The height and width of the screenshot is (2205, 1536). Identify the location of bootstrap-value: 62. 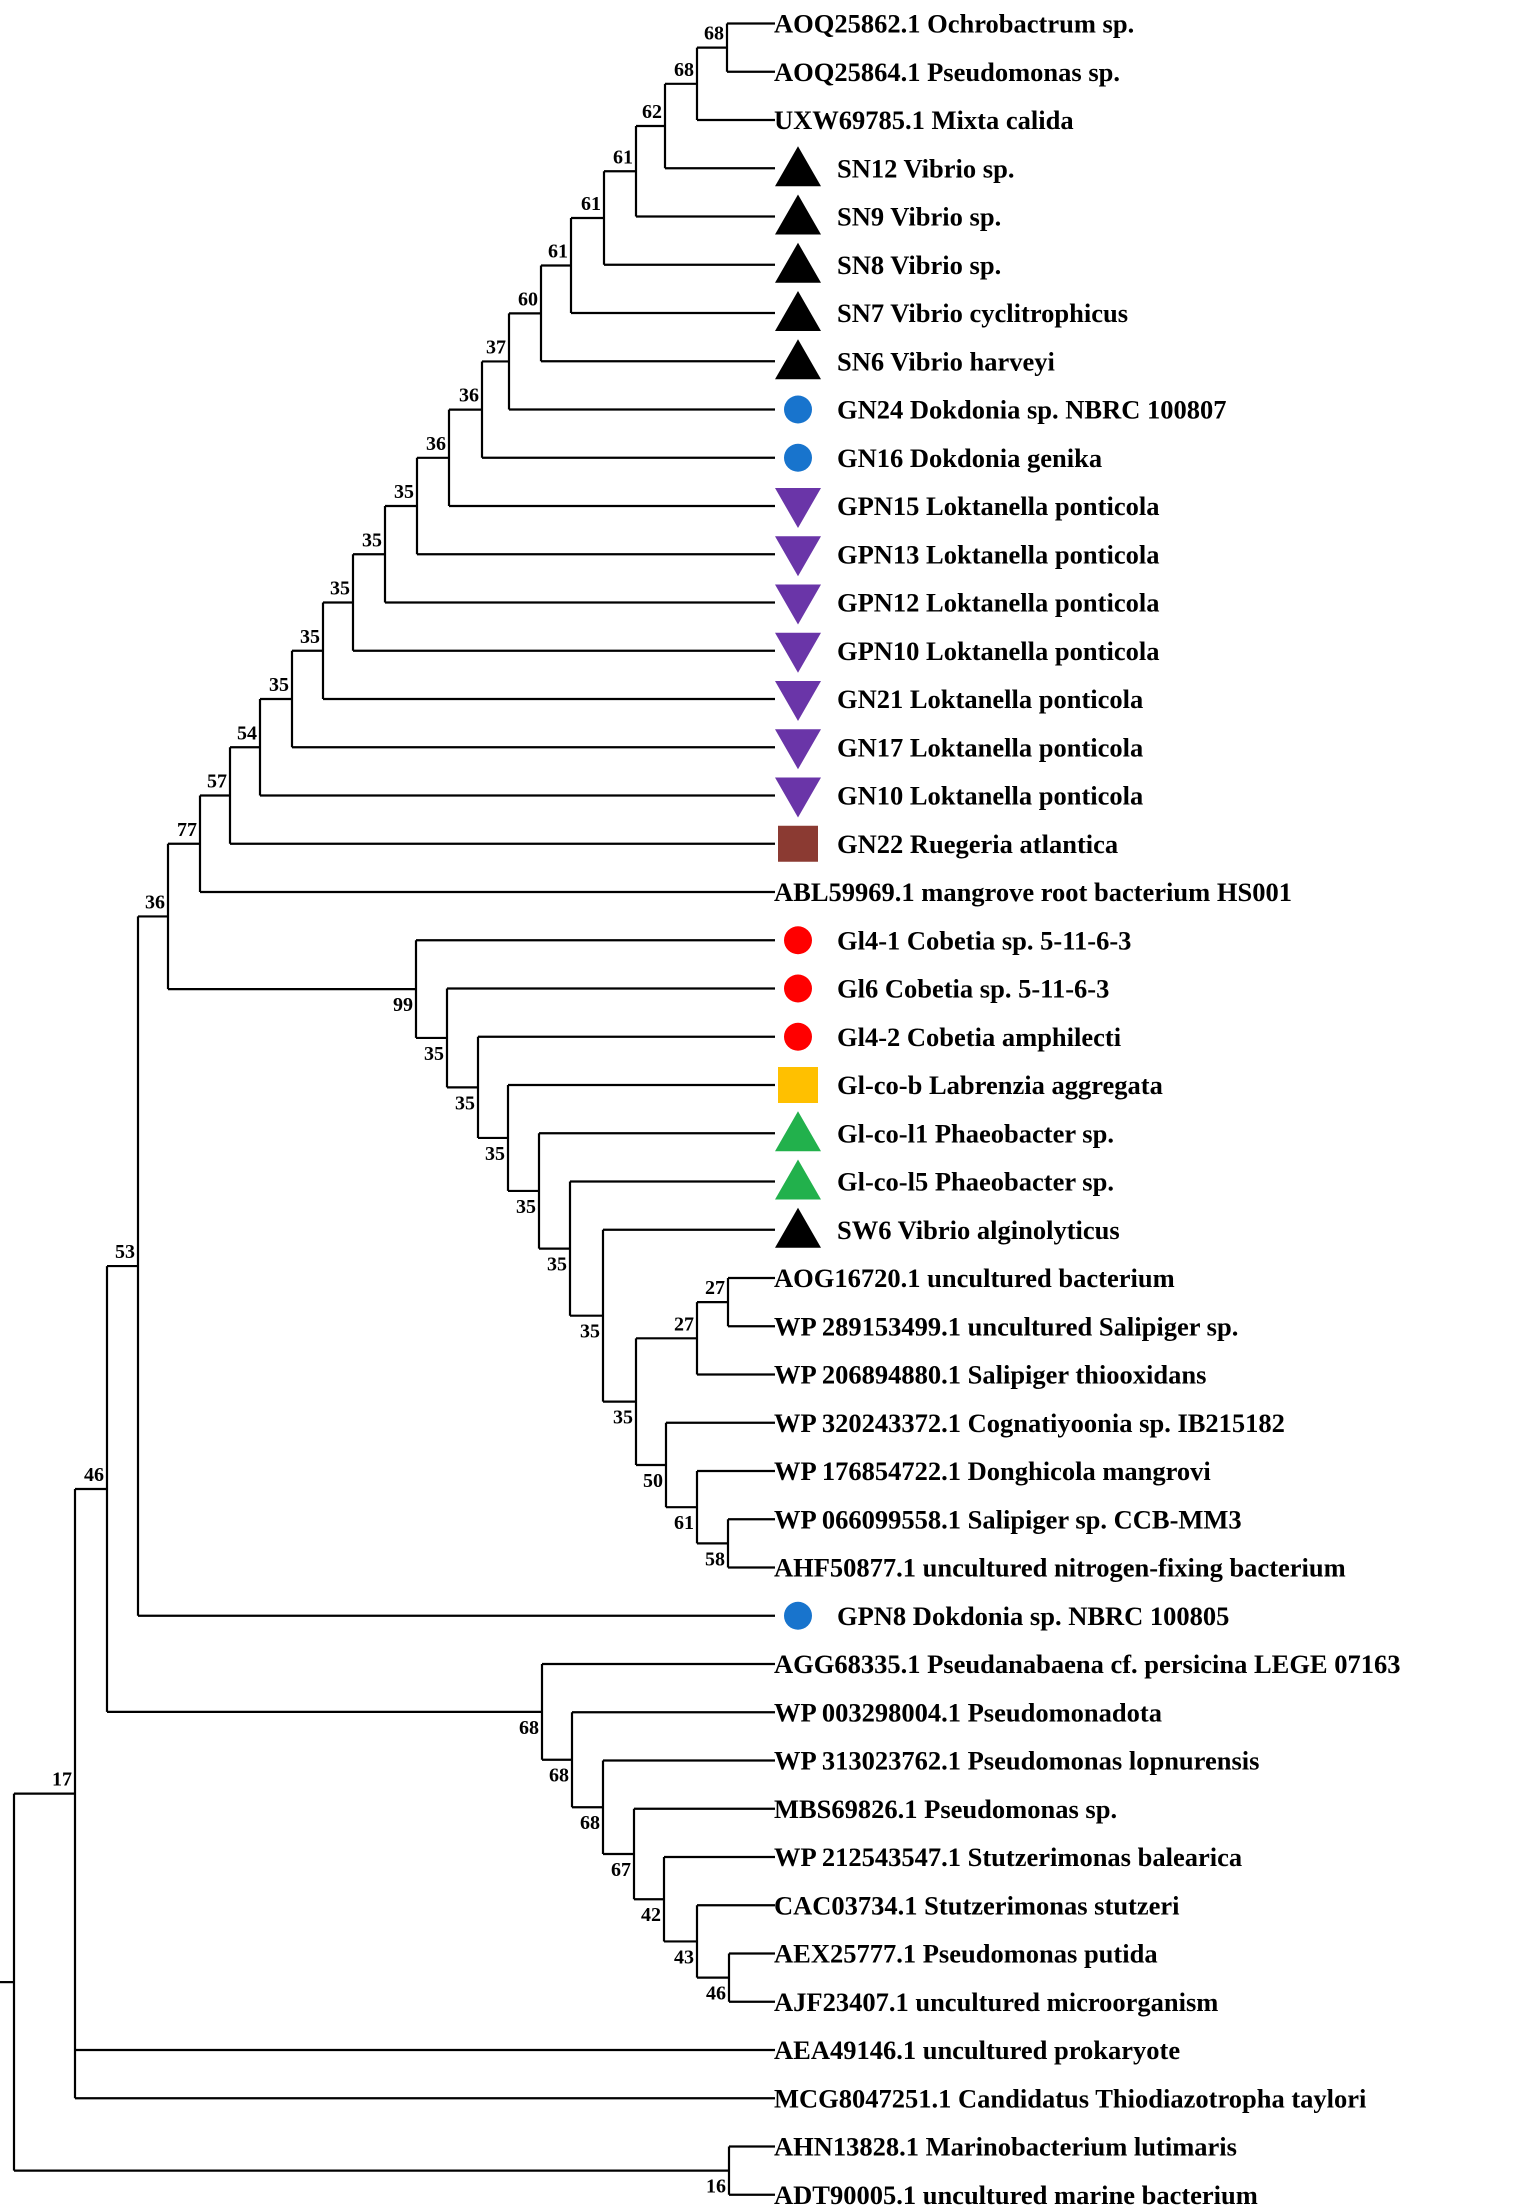
(652, 112).